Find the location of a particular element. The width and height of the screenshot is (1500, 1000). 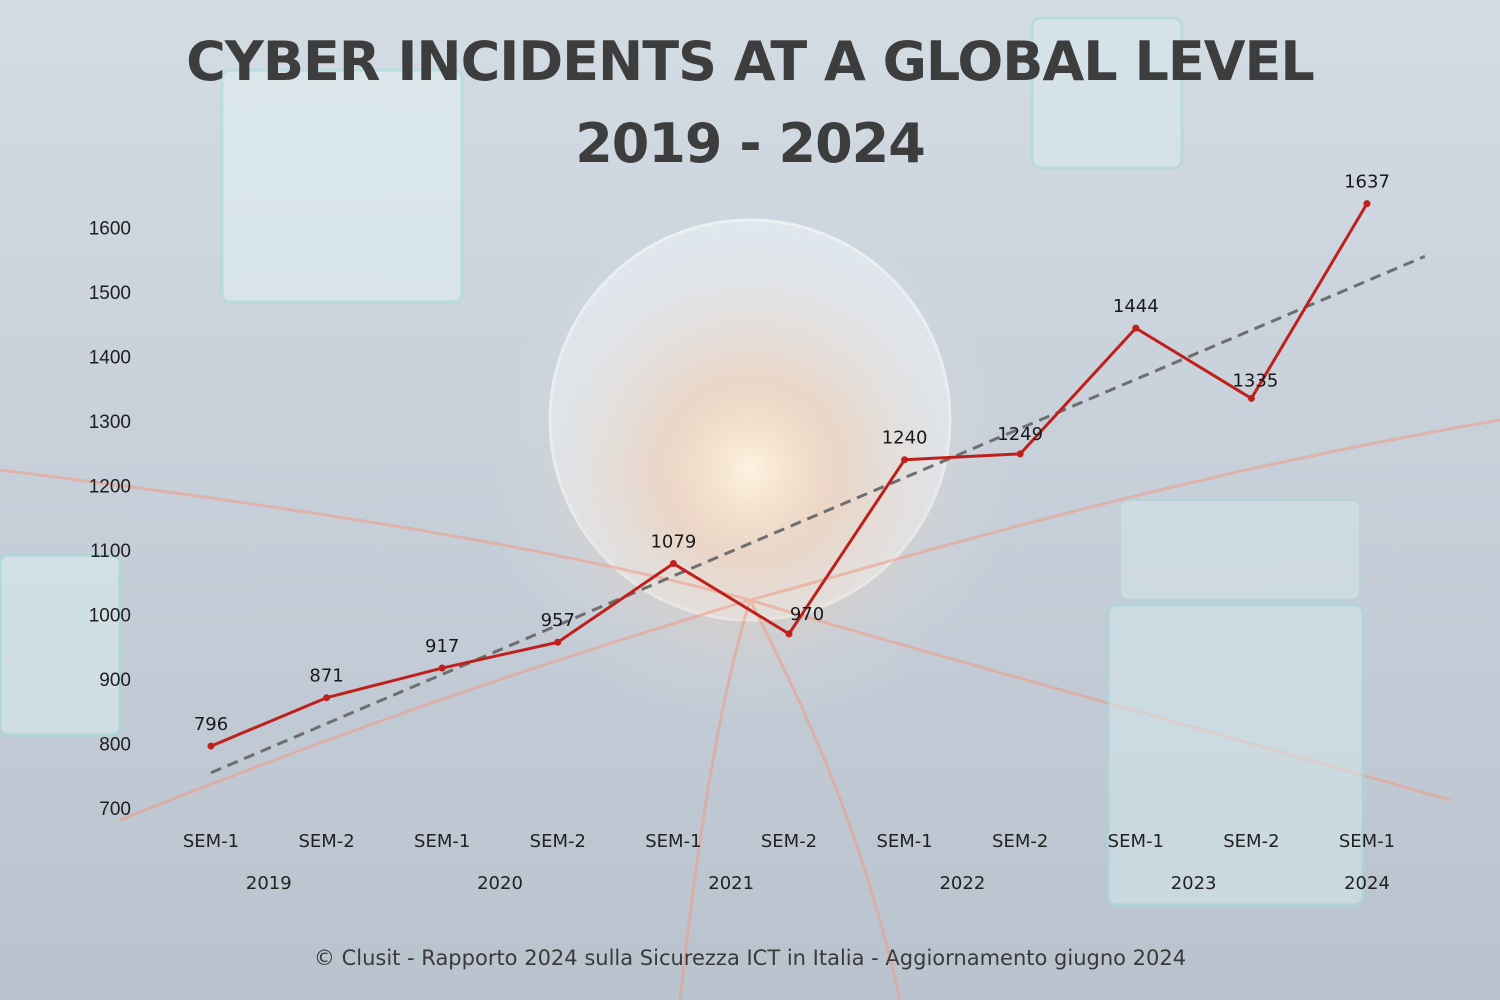

y-tick-label-800: 800 is located at coordinates (115, 745).